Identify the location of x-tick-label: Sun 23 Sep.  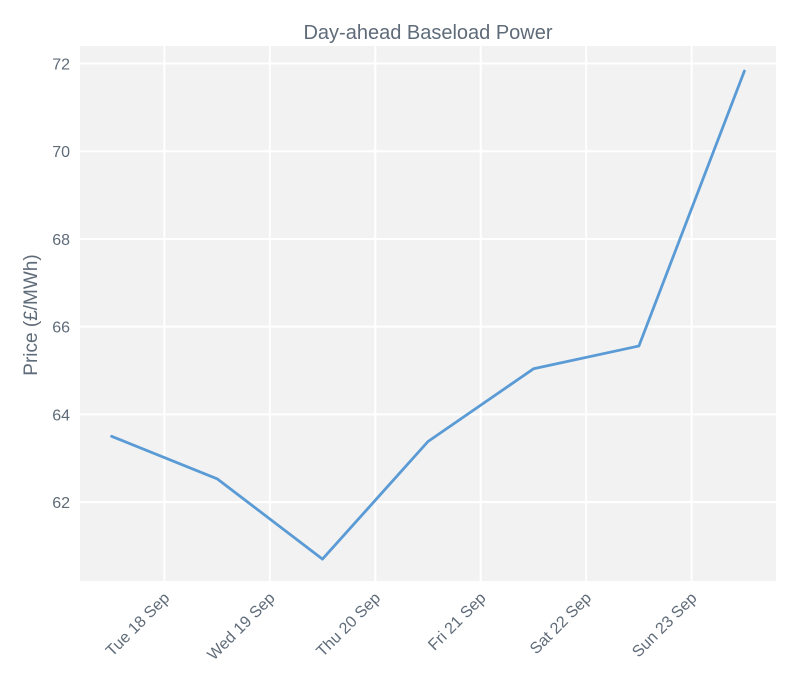
(664, 625).